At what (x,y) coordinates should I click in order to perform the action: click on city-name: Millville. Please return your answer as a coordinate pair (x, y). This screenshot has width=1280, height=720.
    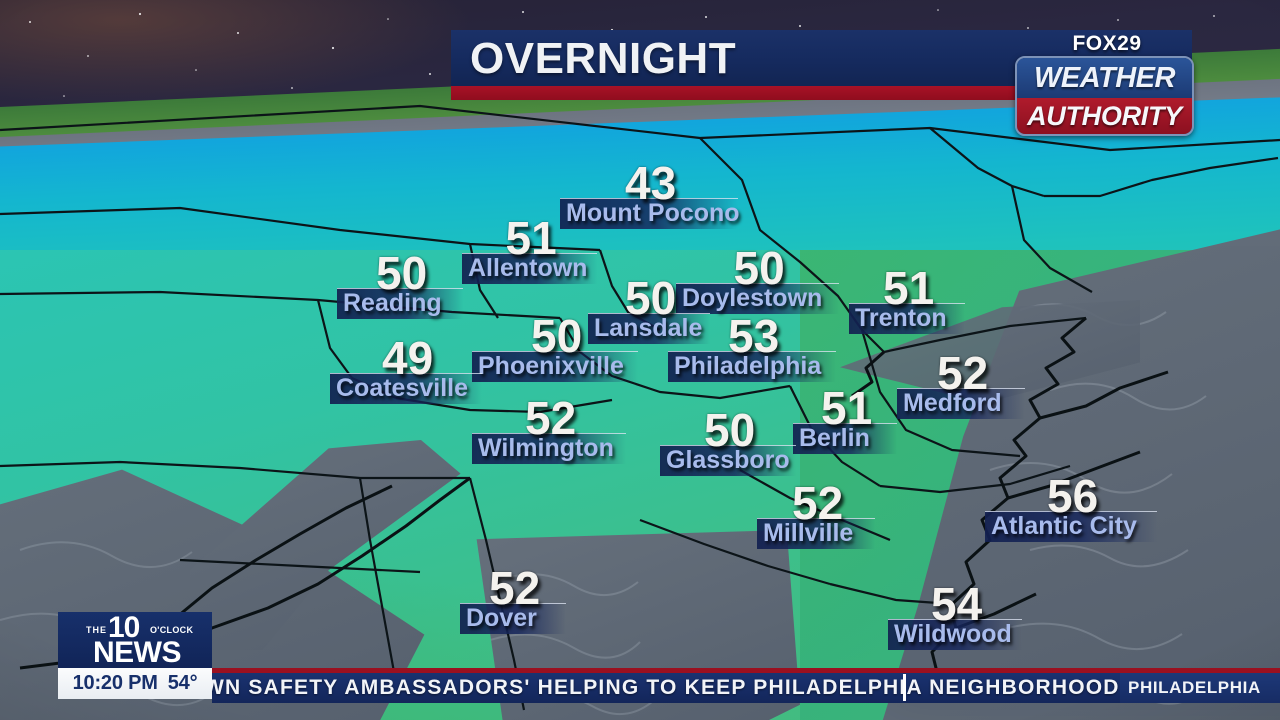
    Looking at the image, I should click on (808, 533).